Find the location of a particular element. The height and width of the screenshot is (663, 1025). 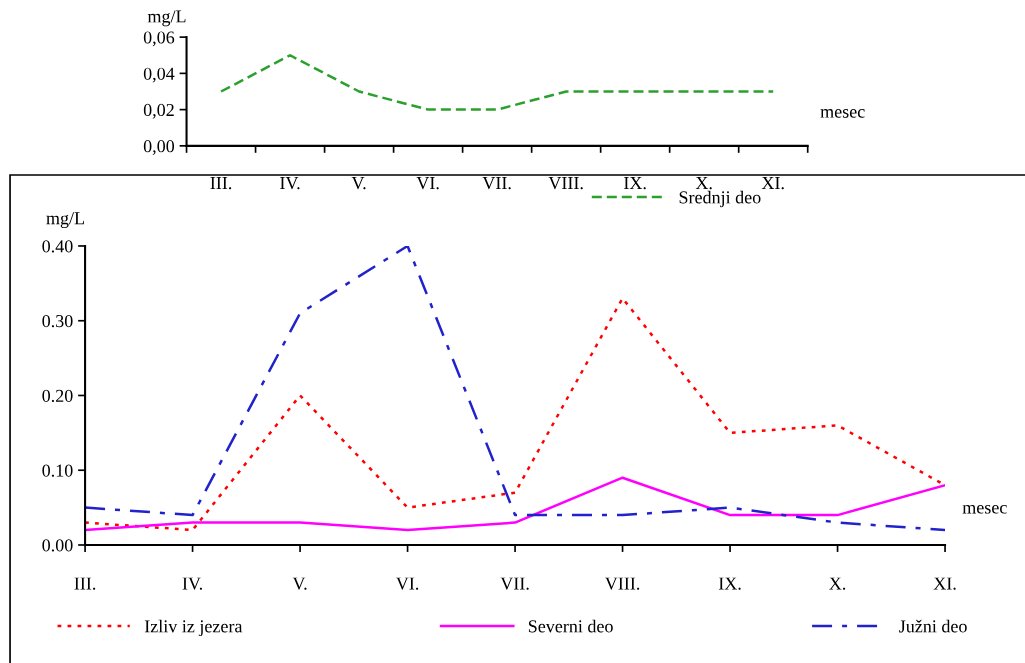

y-tick-label: 0,04 is located at coordinates (159, 75).